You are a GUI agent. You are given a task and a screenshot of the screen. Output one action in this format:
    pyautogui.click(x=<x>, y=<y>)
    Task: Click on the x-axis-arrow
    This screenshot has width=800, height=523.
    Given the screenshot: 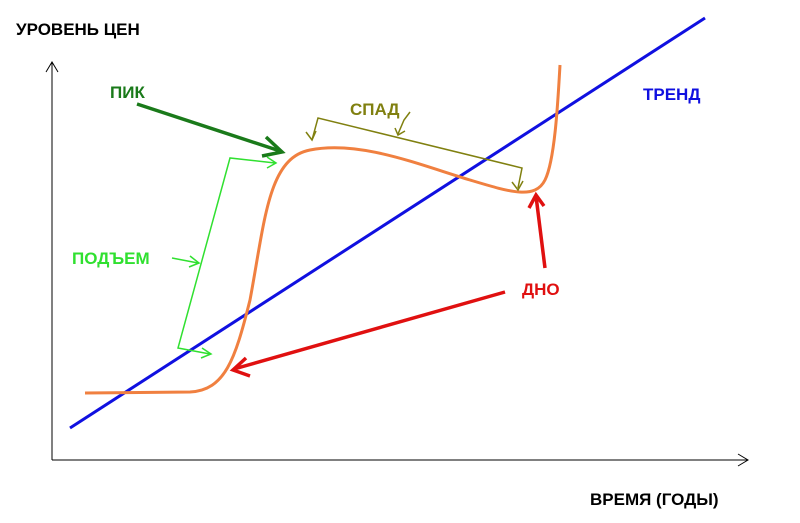 What is the action you would take?
    pyautogui.click(x=743, y=460)
    